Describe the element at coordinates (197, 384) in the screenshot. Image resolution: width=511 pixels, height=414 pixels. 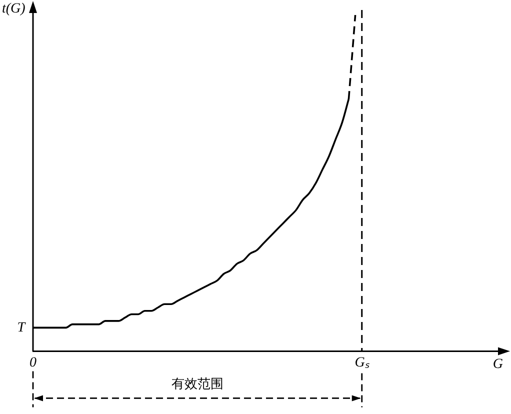
I see `text: 有效范围` at that location.